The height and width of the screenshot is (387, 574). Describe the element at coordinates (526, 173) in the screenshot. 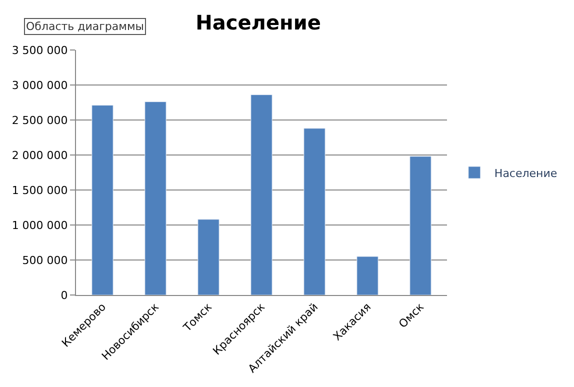

I see `legend-label: Население` at that location.